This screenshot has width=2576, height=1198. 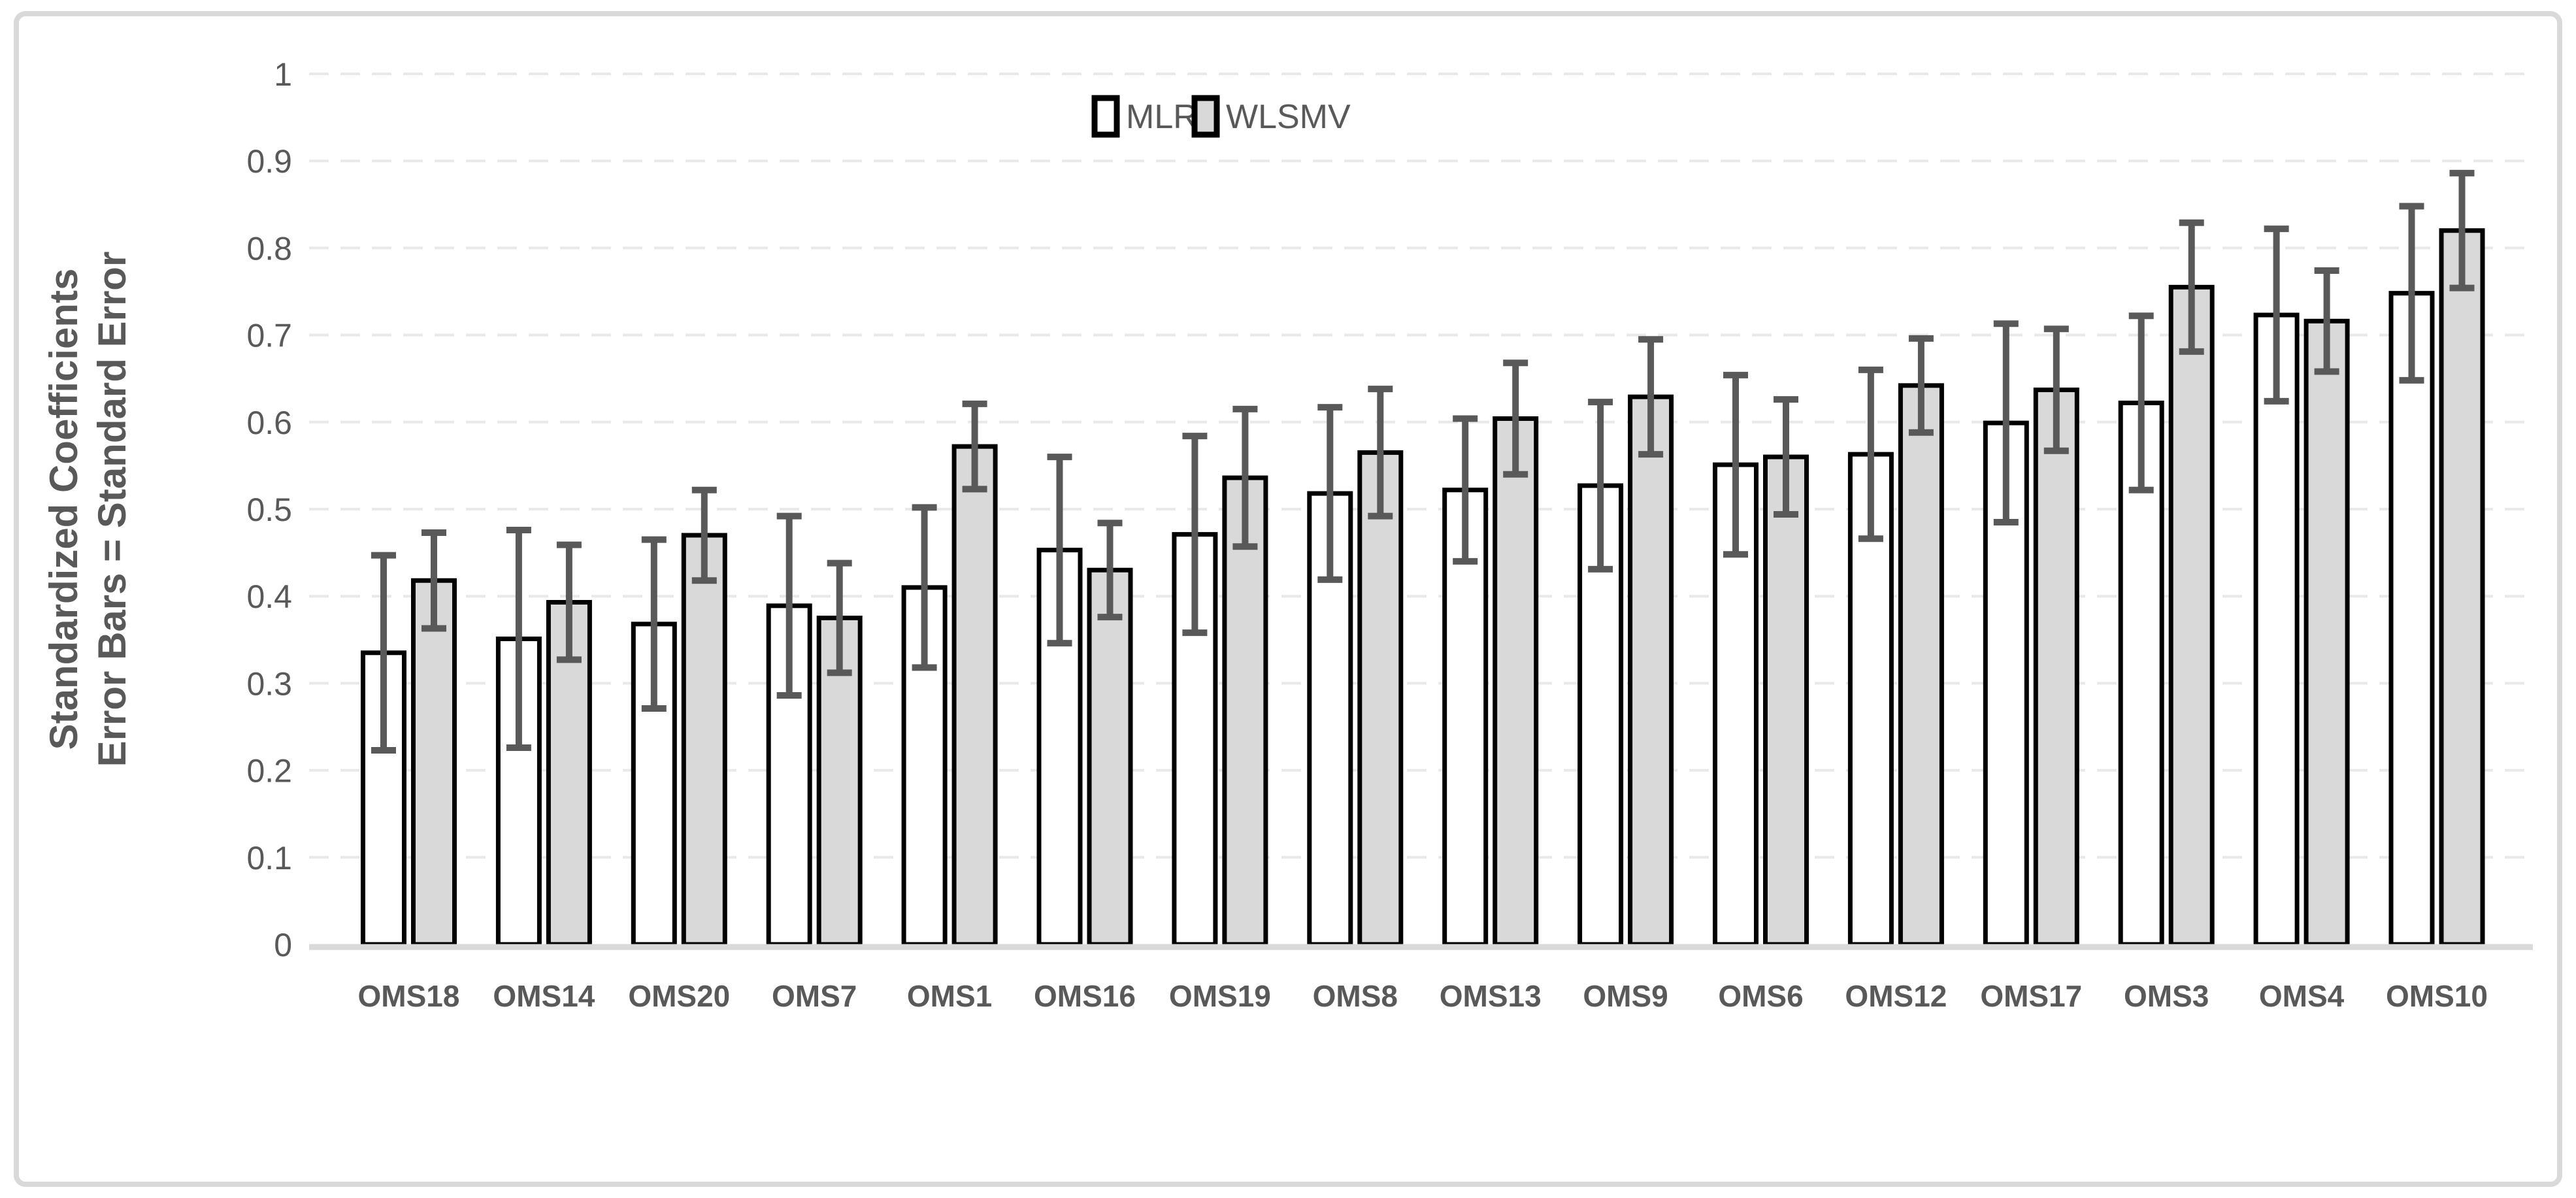 What do you see at coordinates (2462, 230) in the screenshot?
I see `error-bar-WLSMV-OMS10` at bounding box center [2462, 230].